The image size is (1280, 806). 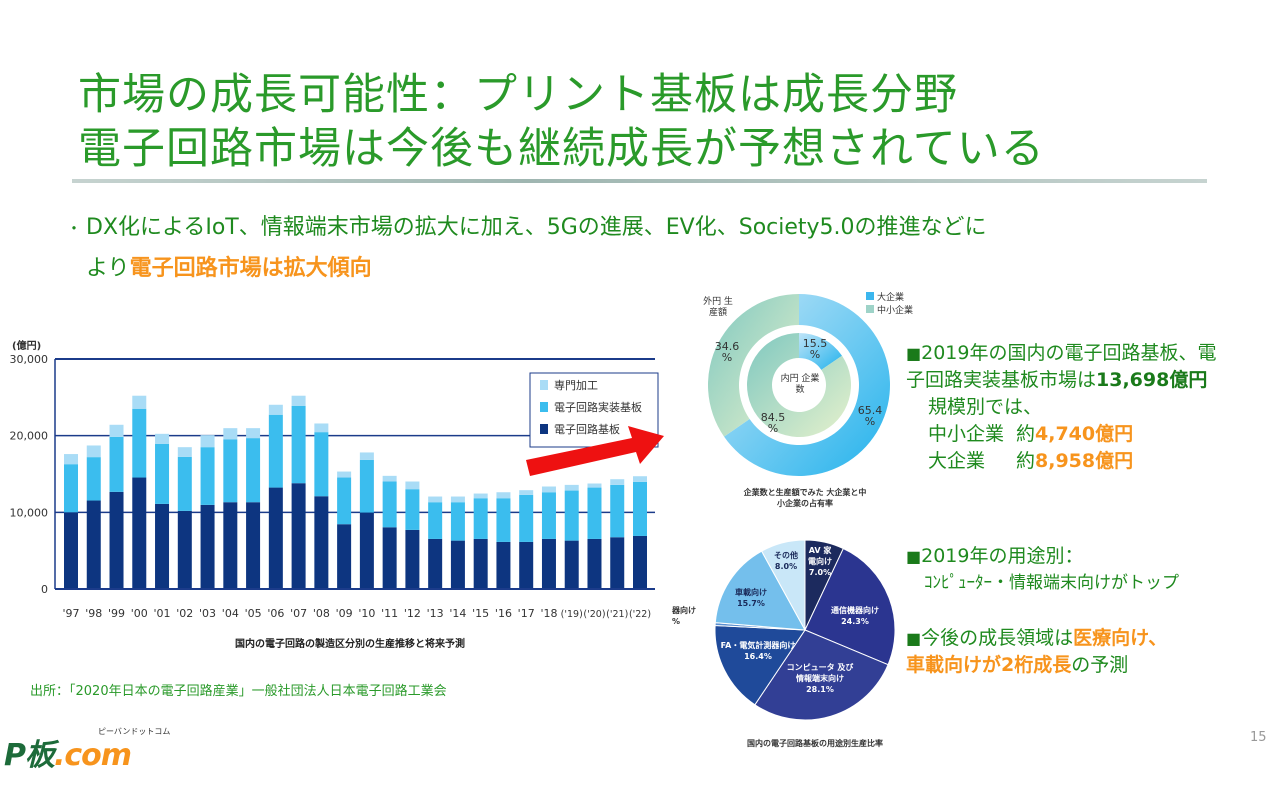 I want to click on bullet-highlight: 電子回路市場は拡大傾向, so click(x=250, y=268).